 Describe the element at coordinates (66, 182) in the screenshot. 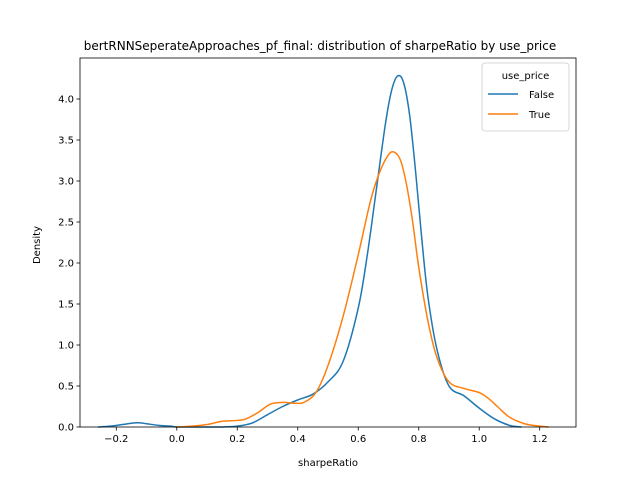

I see `y-tick-label: 3.0` at that location.